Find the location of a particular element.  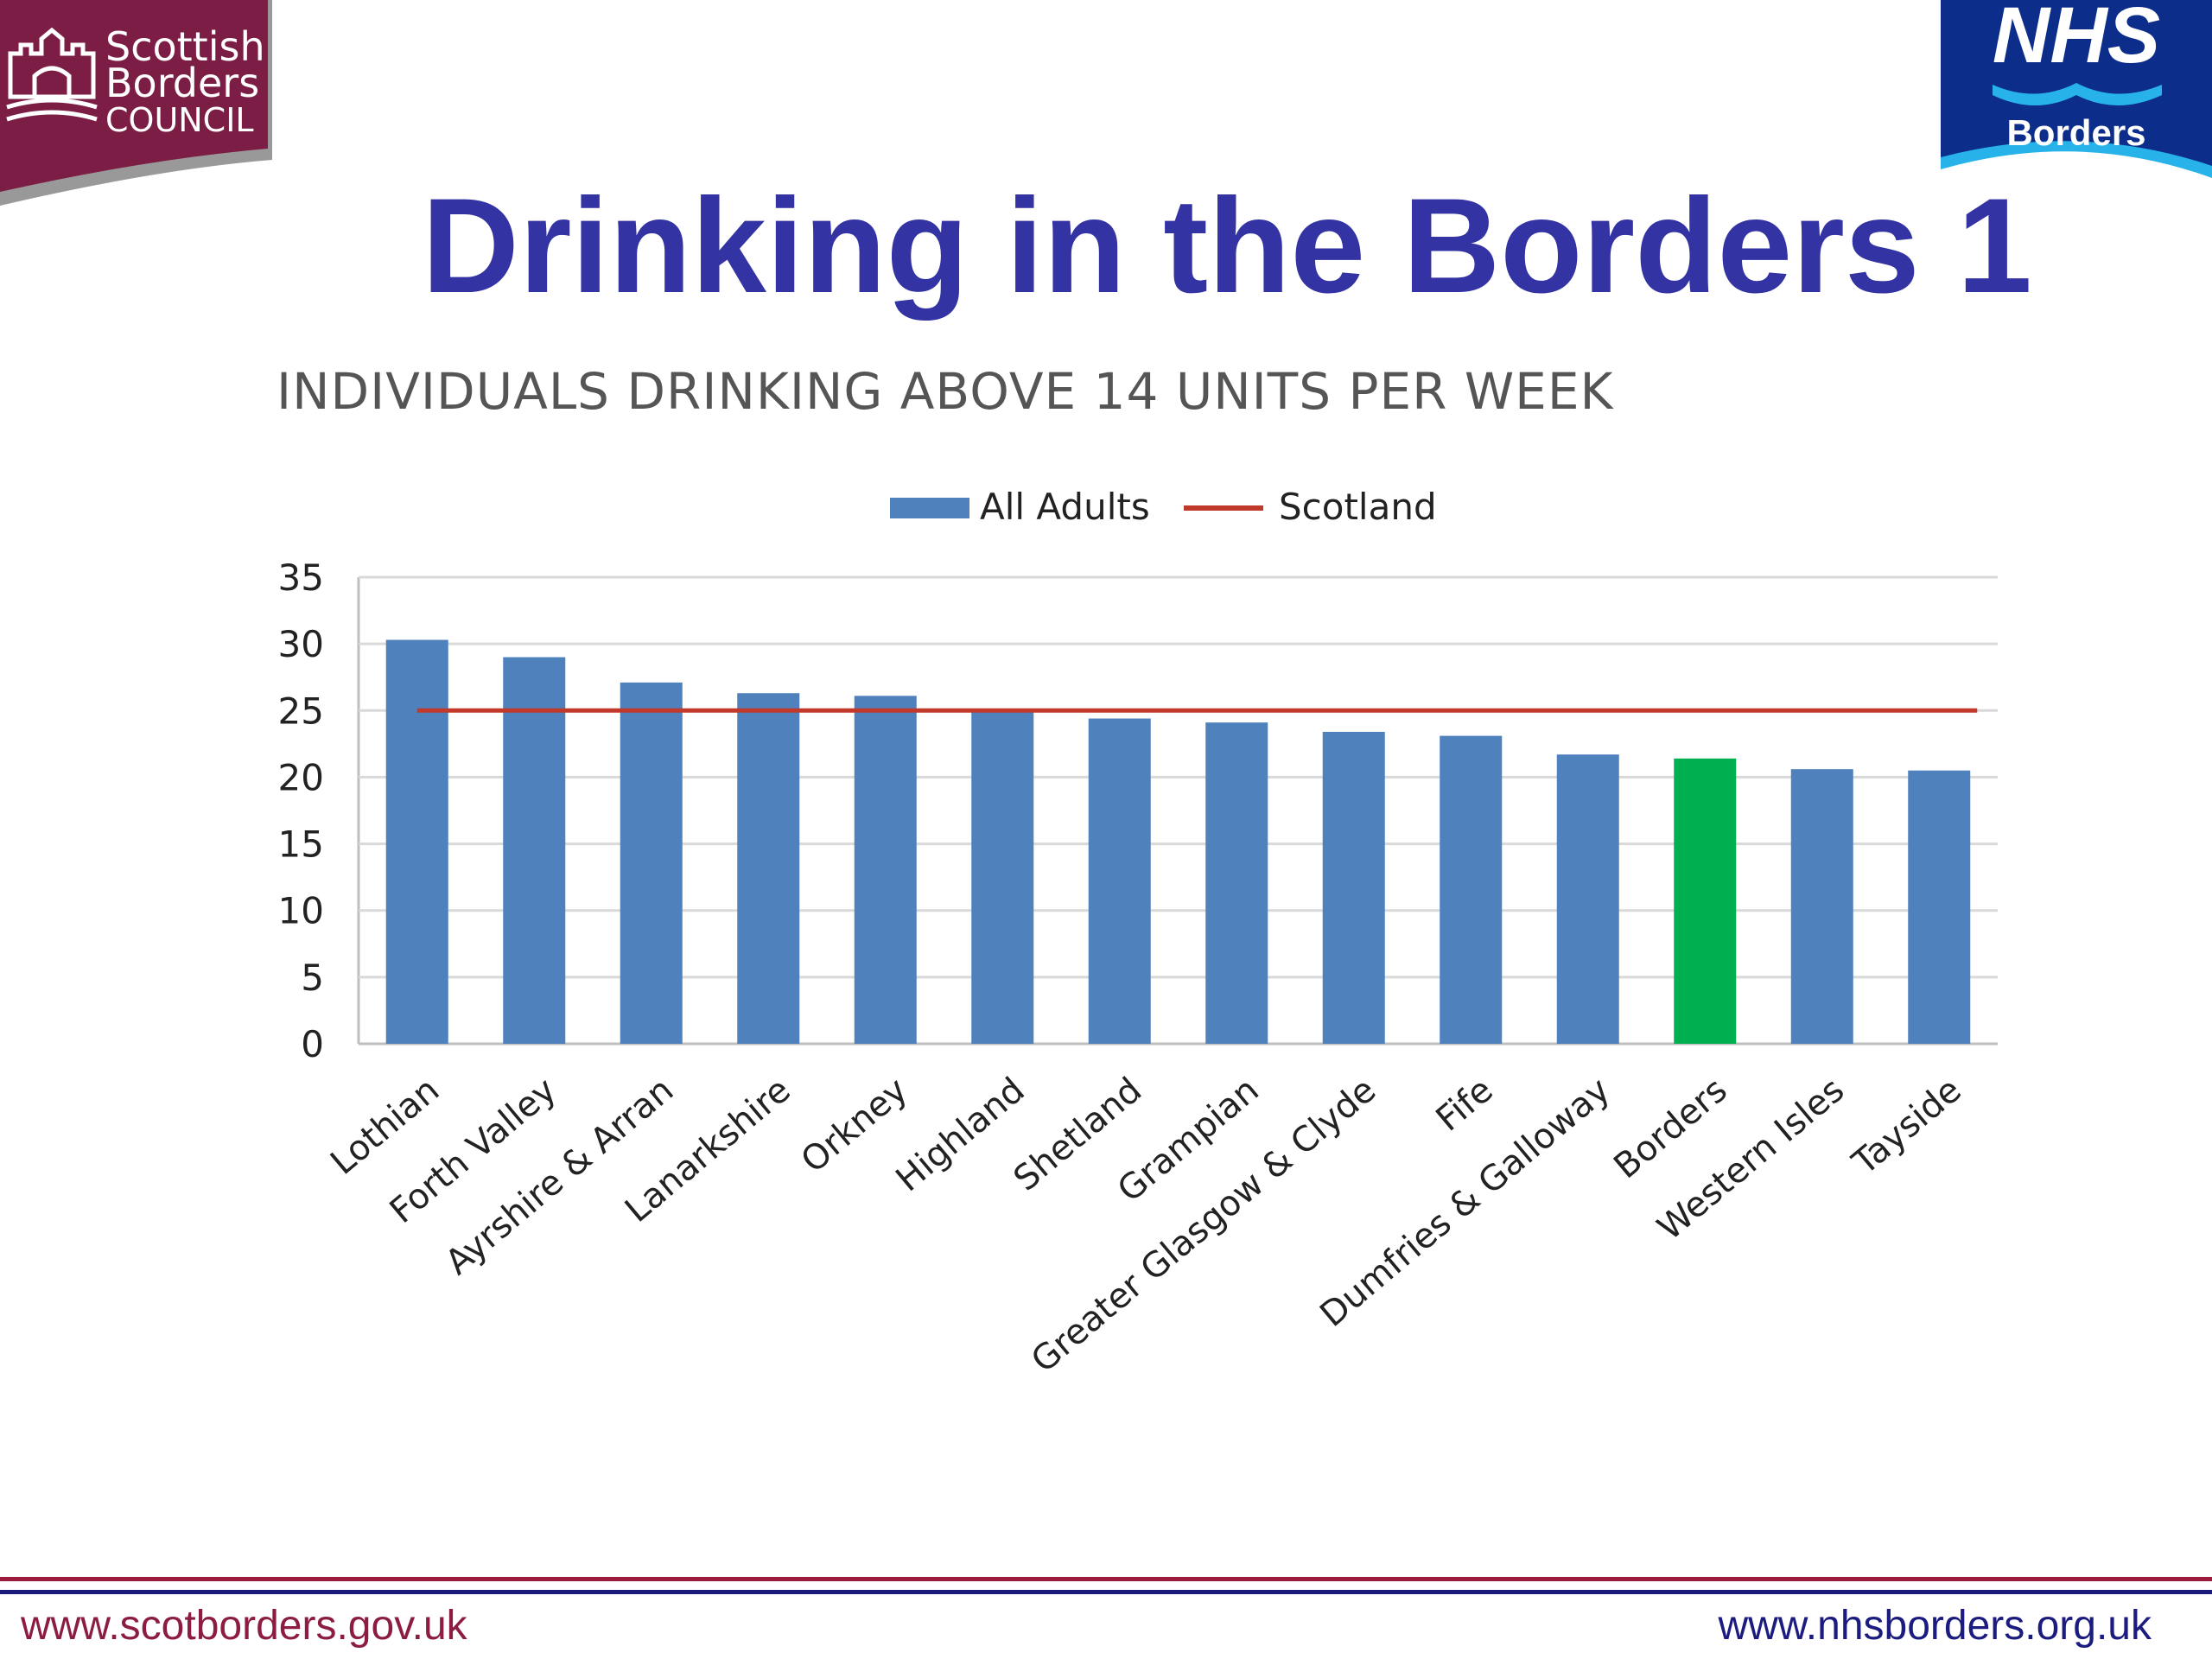

bar-fife is located at coordinates (1471, 889).